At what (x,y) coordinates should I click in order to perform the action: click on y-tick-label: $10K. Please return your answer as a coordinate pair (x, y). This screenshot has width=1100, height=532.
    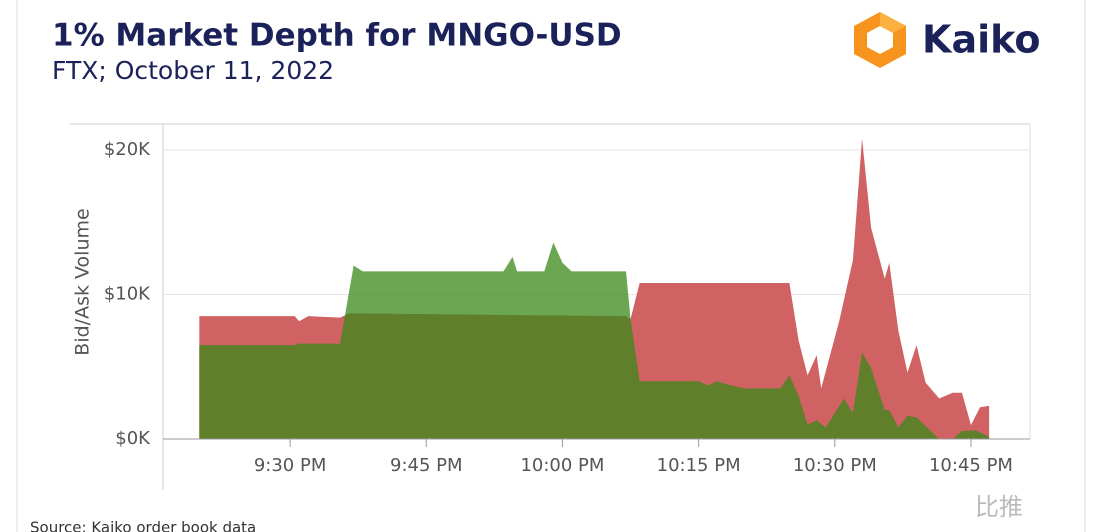
    Looking at the image, I should click on (127, 294).